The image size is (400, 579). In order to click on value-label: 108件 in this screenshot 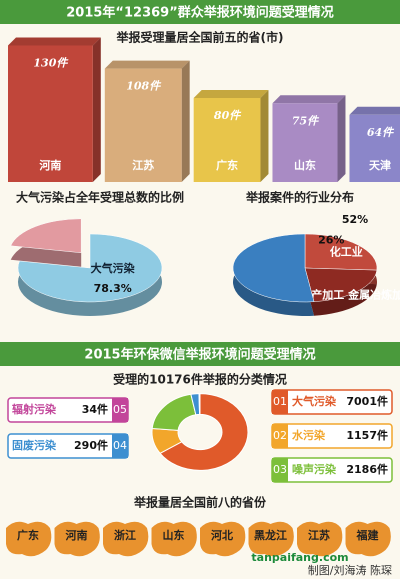, I will do `click(144, 86)`.